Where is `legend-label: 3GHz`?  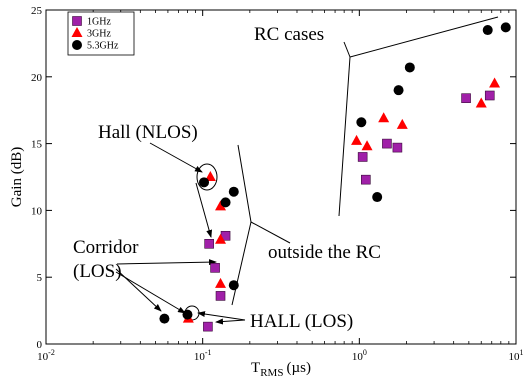
legend-label: 3GHz is located at coordinates (99, 34).